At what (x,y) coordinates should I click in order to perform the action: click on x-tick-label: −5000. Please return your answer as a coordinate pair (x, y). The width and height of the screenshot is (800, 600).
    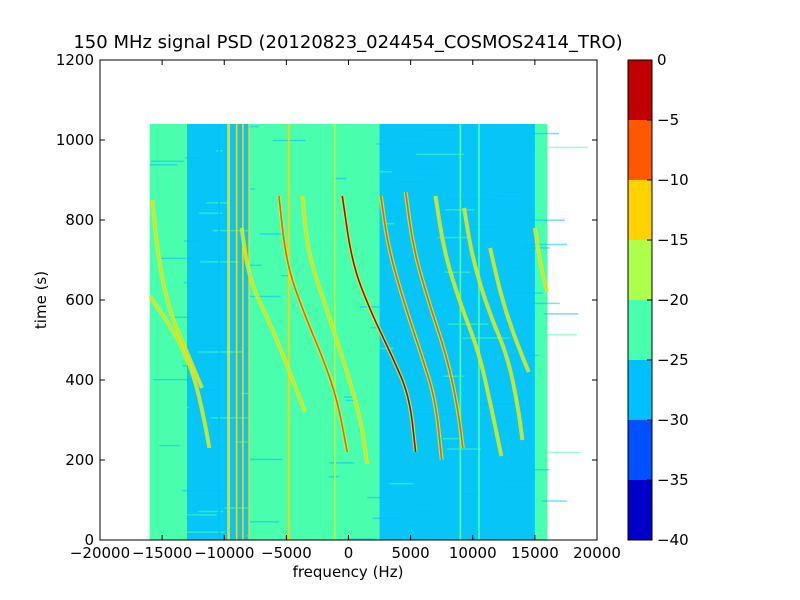
    Looking at the image, I should click on (286, 553).